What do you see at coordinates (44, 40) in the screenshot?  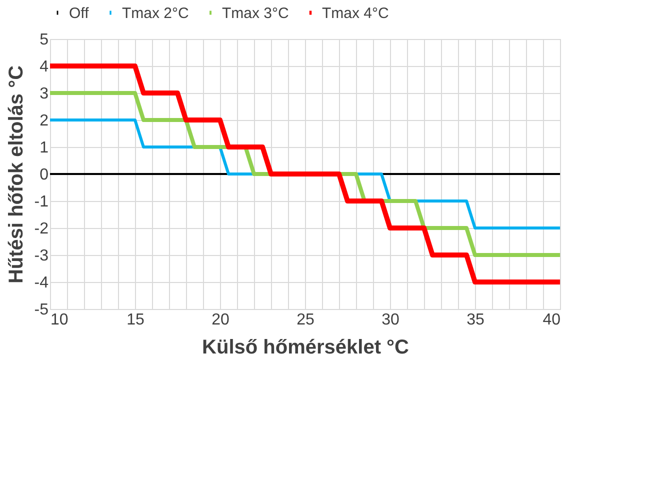 I see `y-tick-label: 5` at bounding box center [44, 40].